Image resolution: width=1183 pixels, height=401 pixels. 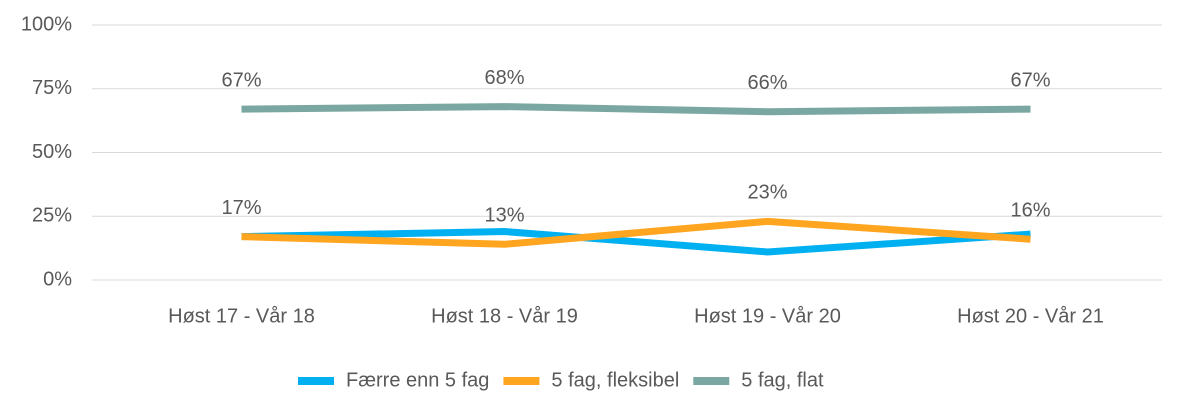 I want to click on data-label: 23%, so click(x=767, y=193).